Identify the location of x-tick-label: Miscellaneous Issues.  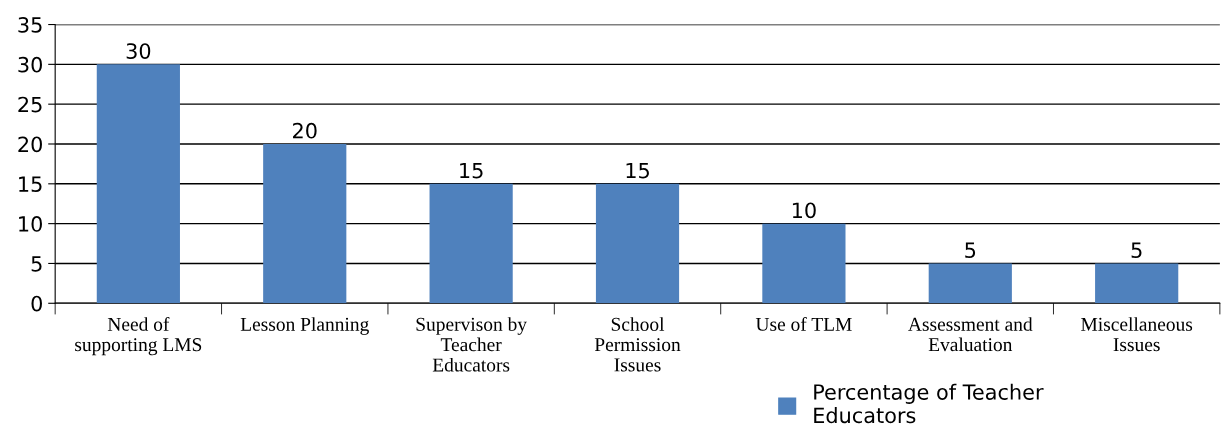
(1137, 334).